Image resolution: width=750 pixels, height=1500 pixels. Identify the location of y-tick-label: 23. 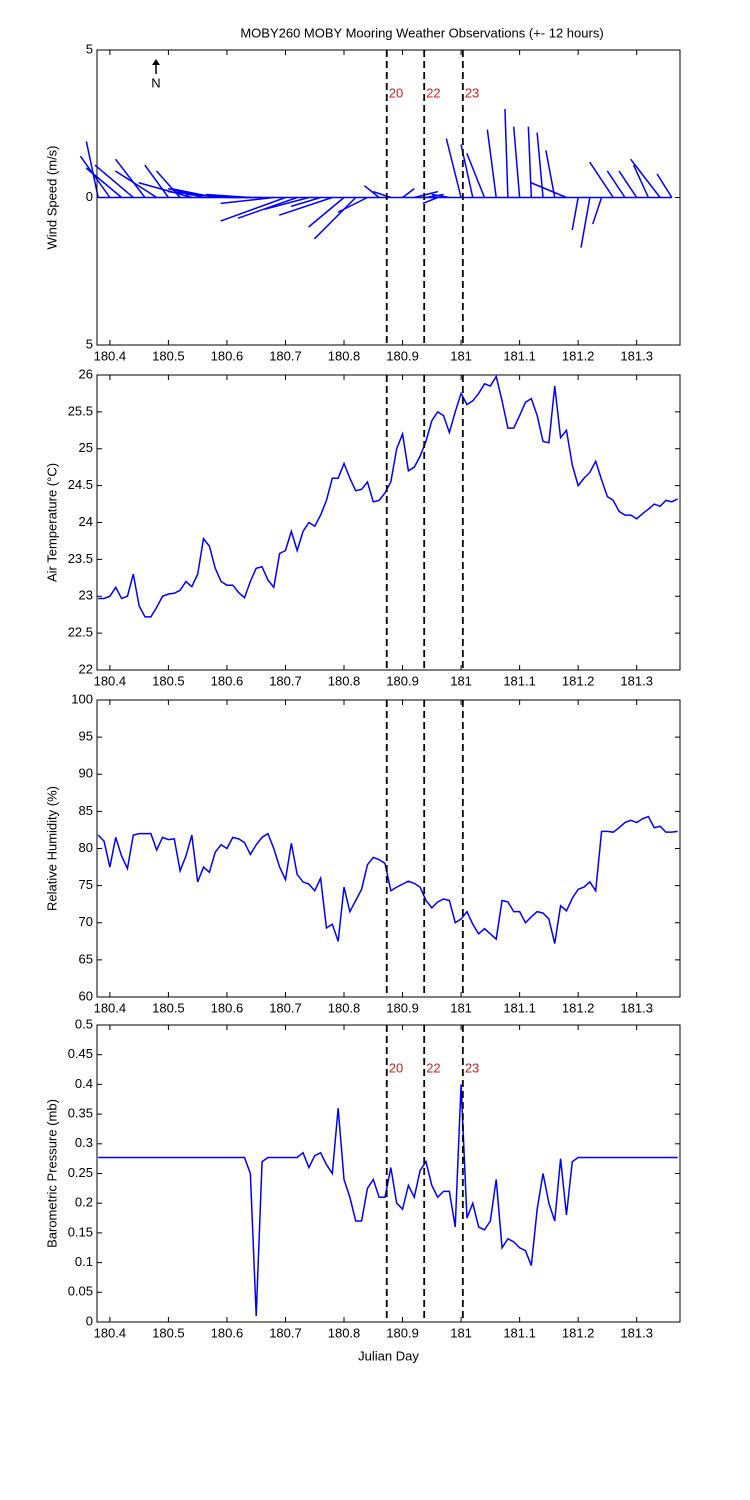
(86, 595).